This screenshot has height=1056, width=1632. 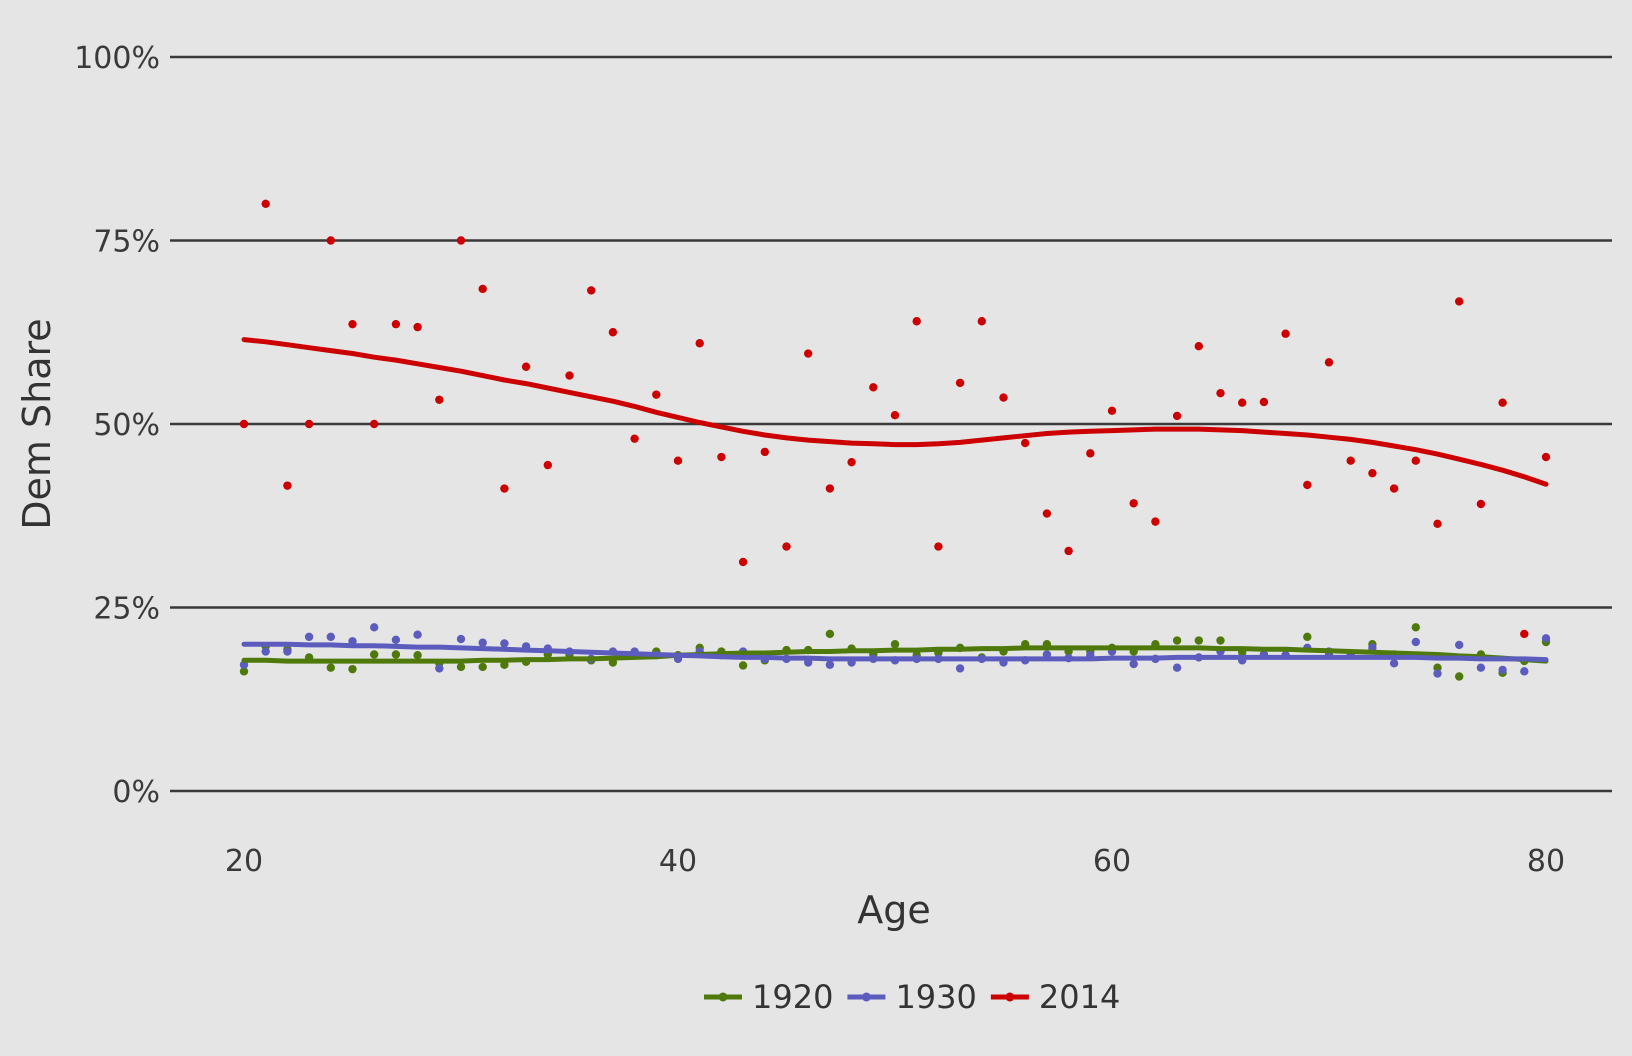 I want to click on y-tick-label: 25%, so click(x=126, y=609).